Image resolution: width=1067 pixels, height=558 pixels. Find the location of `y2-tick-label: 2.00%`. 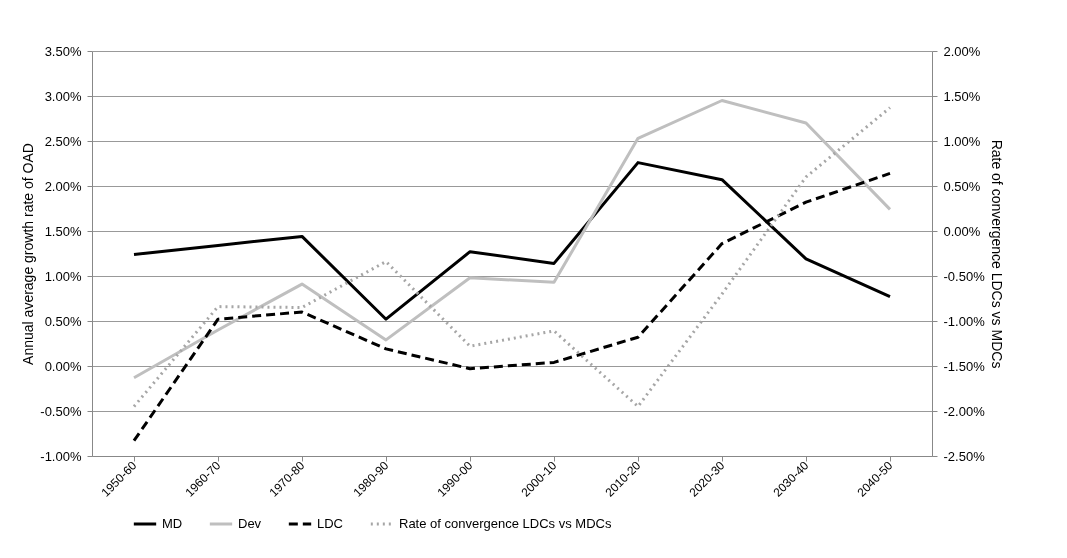

y2-tick-label: 2.00% is located at coordinates (962, 51).